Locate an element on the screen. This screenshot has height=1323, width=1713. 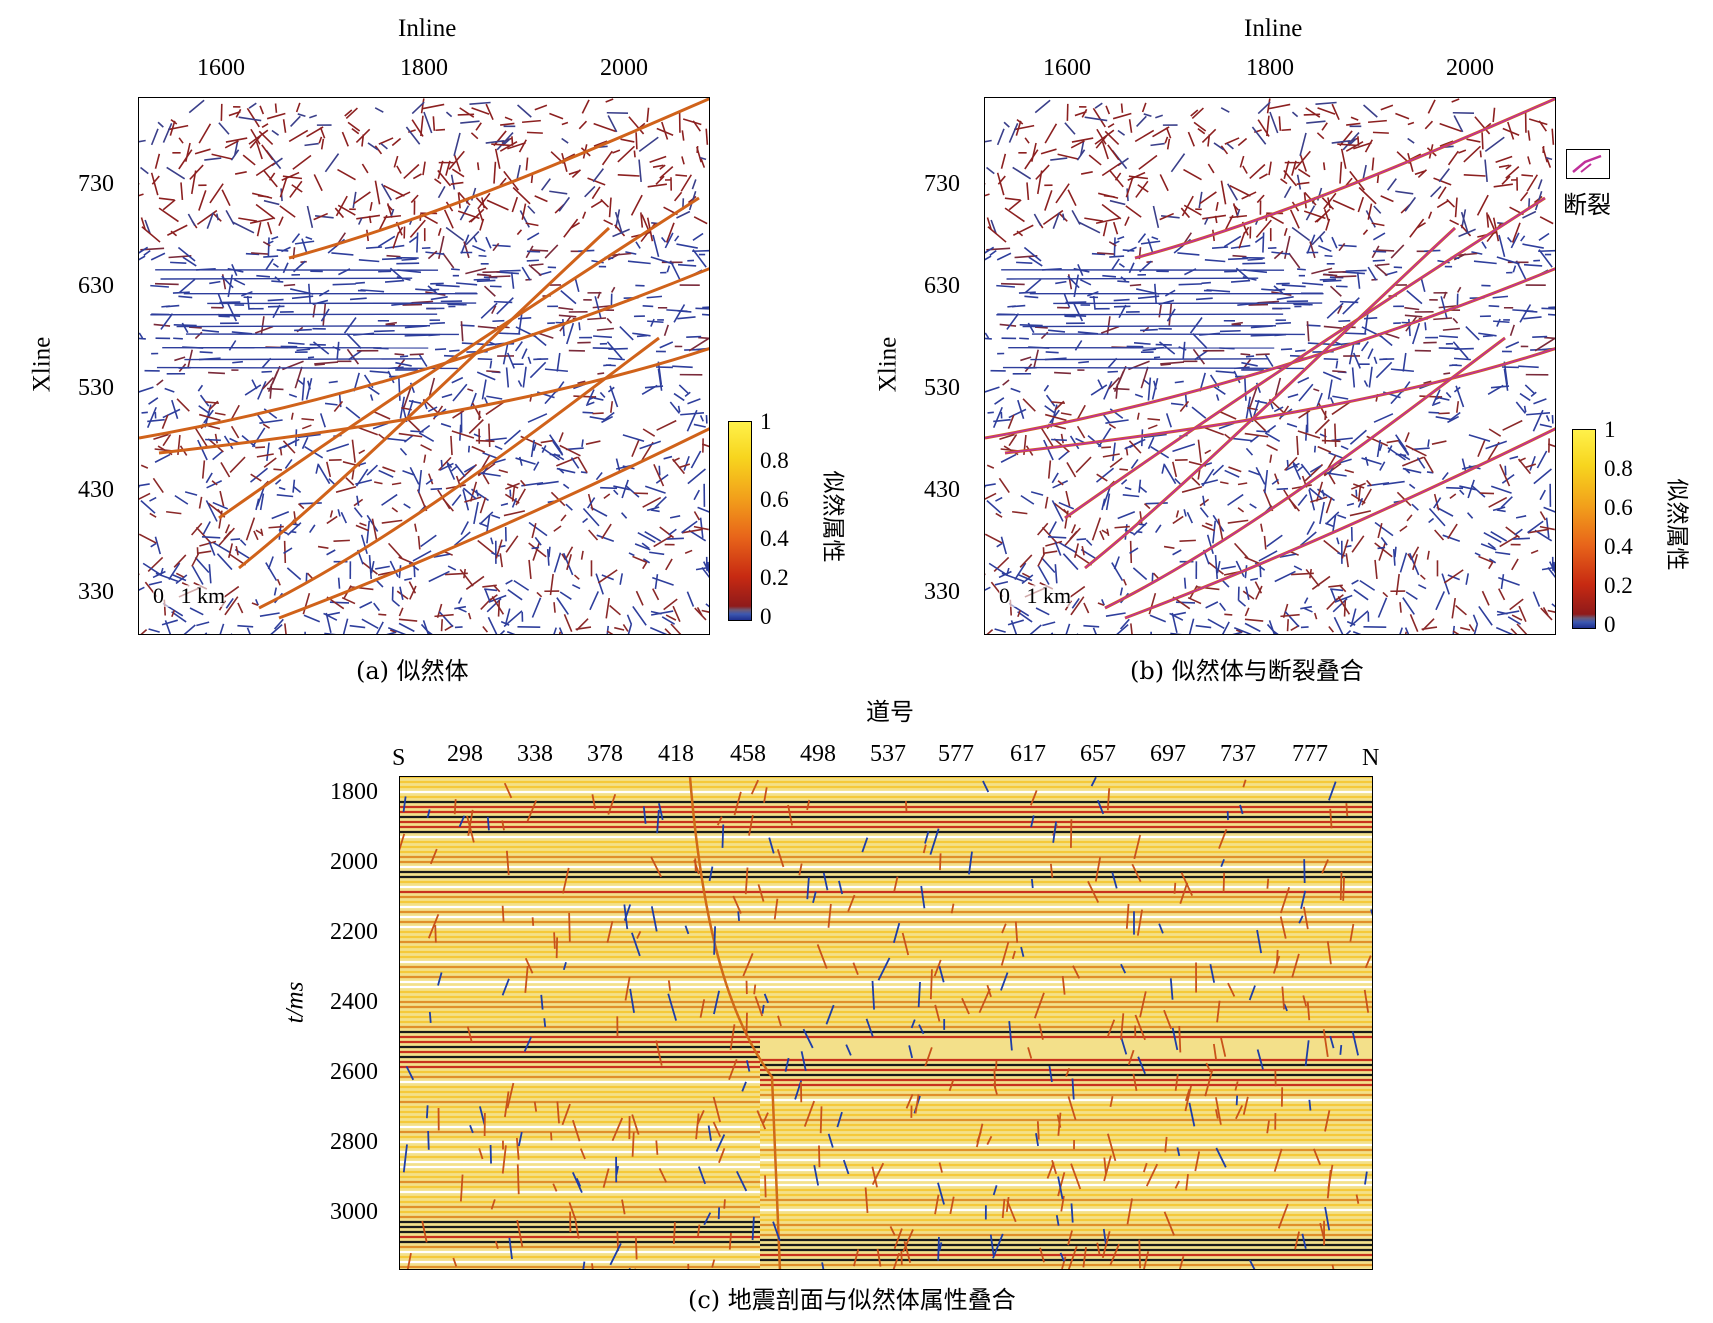
interpreted-fault is located at coordinates (1344, 178).